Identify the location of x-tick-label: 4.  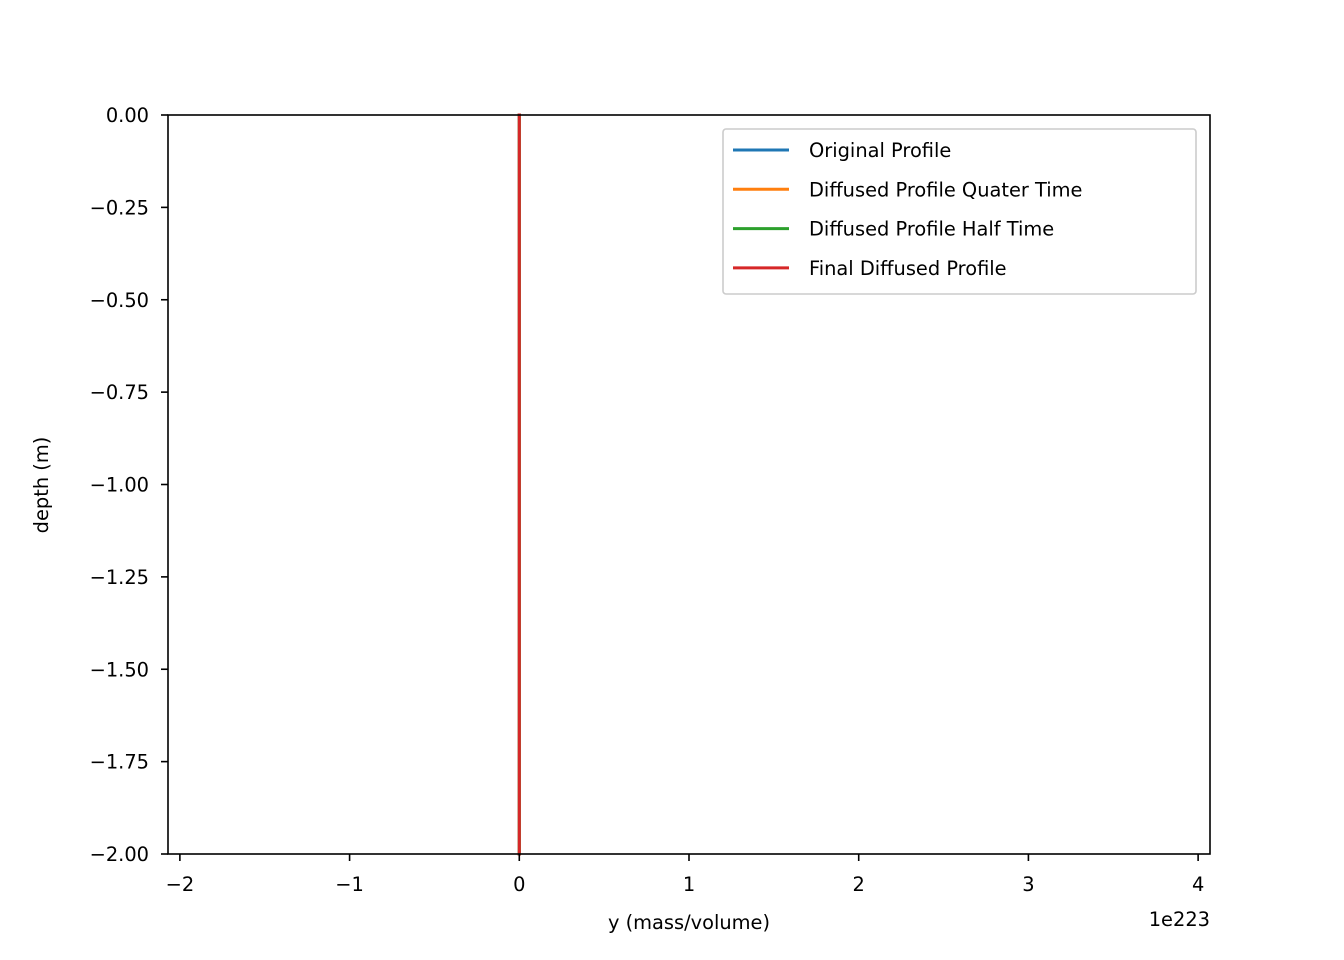
(1198, 884).